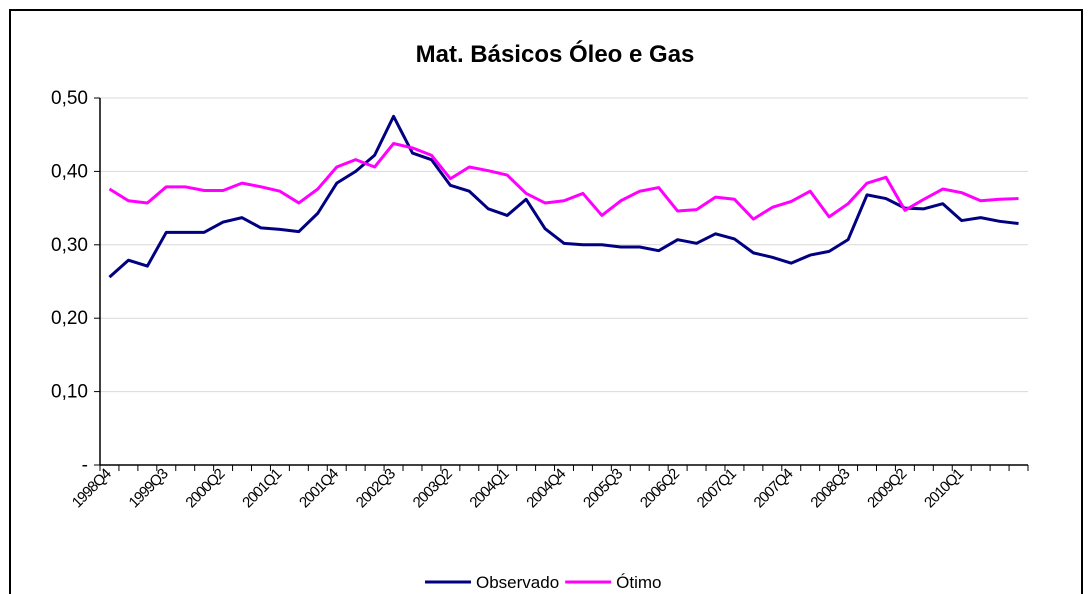  Describe the element at coordinates (69, 98) in the screenshot. I see `y-tick-label: 0,50` at that location.